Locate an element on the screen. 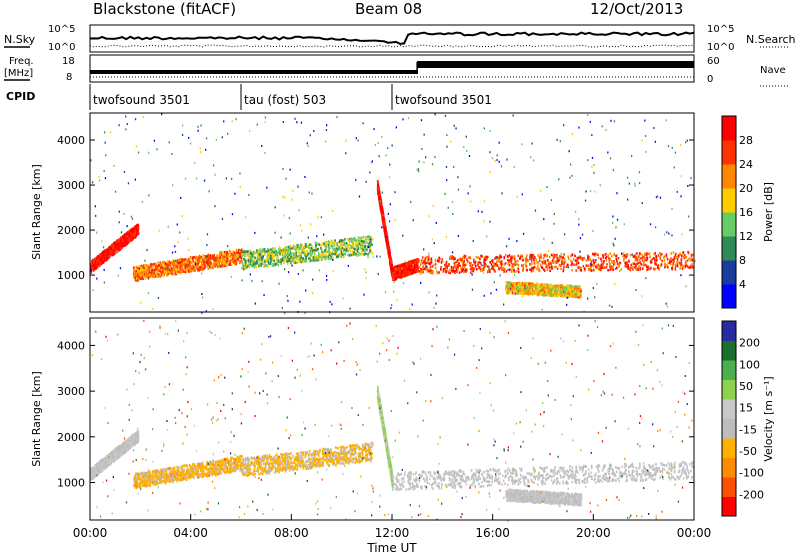 This screenshot has height=554, width=800. beam-title: Beam 08 is located at coordinates (388, 9).